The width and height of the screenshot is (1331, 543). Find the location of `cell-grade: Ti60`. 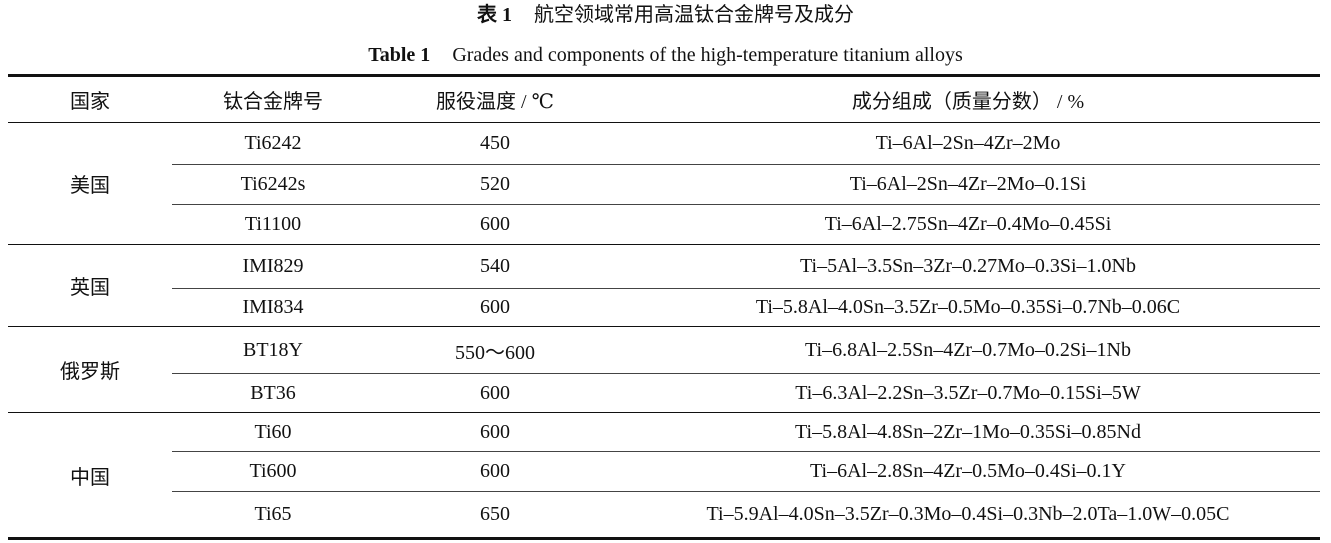

cell-grade: Ti60 is located at coordinates (273, 432).